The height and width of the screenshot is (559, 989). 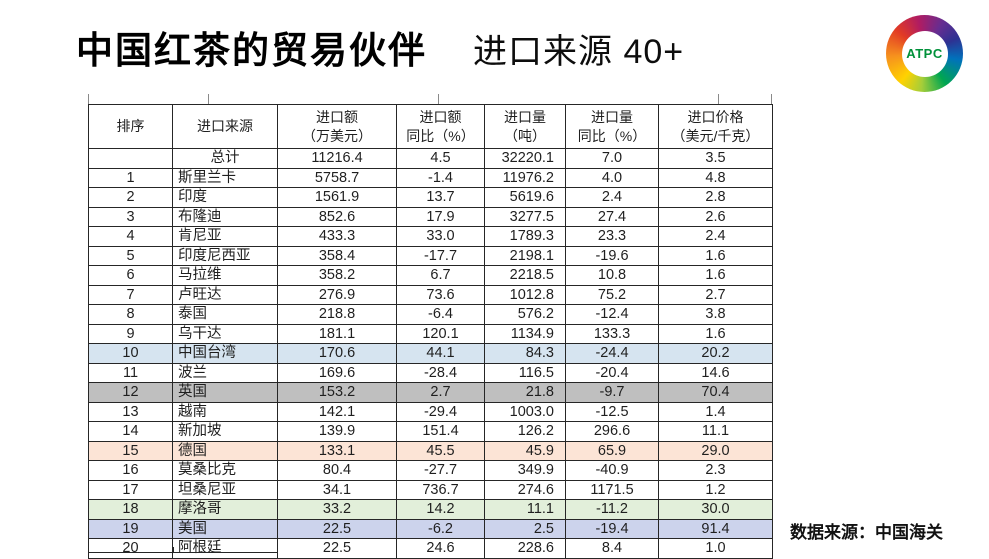 What do you see at coordinates (440, 333) in the screenshot?
I see `import-value-yoy-cell: 120.1` at bounding box center [440, 333].